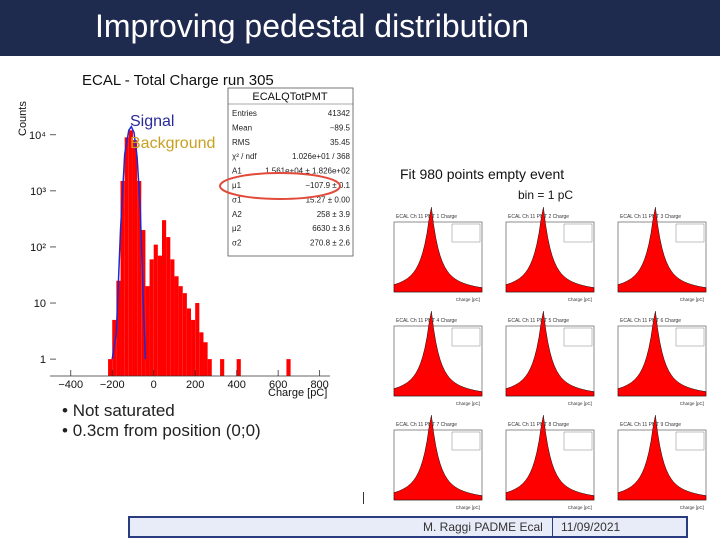 The height and width of the screenshot is (540, 720). Describe the element at coordinates (297, 393) in the screenshot. I see `x-axis-label: Charge [pC]` at that location.